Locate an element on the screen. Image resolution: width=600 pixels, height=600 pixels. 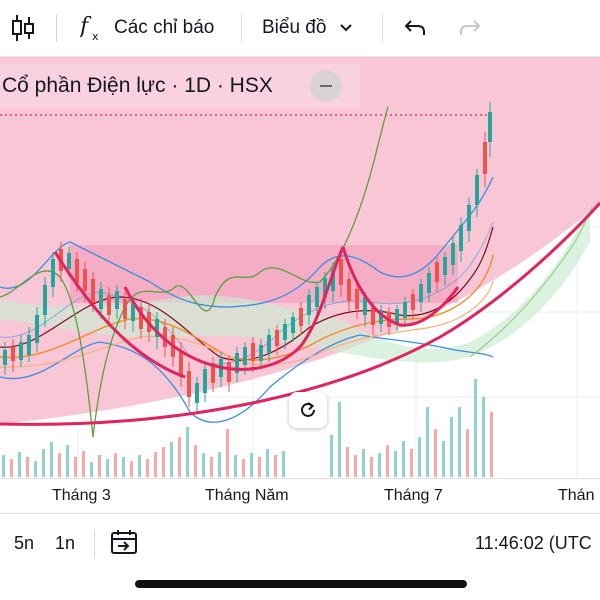
chart-type-label: Biểu đồ is located at coordinates (294, 27).